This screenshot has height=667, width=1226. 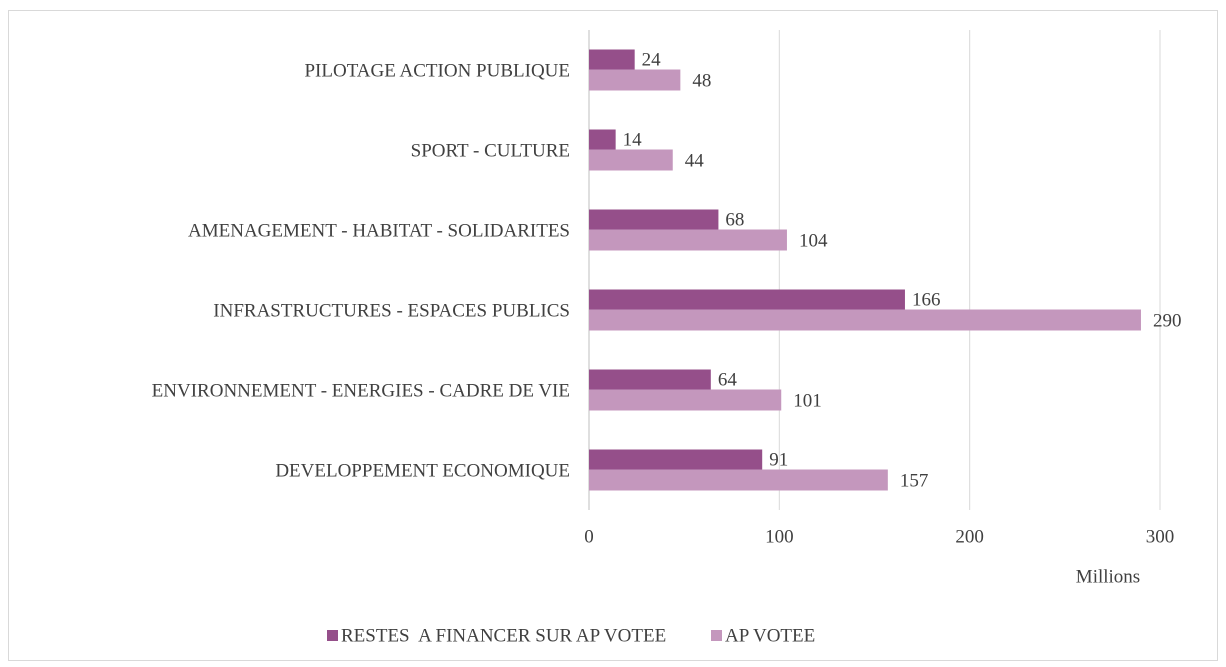 I want to click on data-label: 157, so click(x=914, y=480).